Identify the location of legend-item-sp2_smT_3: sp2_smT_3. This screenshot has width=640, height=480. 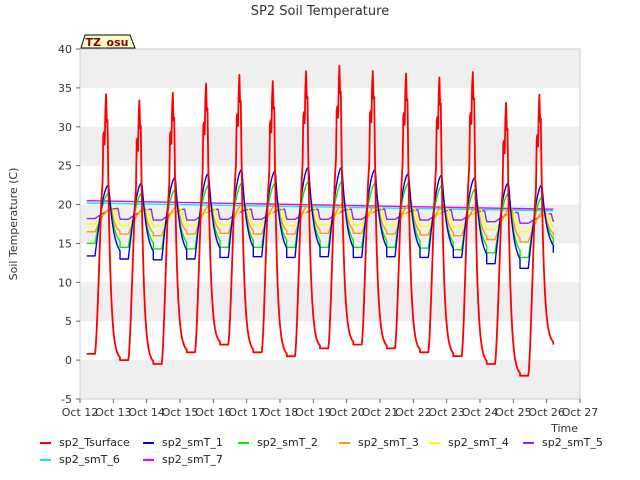
(379, 442).